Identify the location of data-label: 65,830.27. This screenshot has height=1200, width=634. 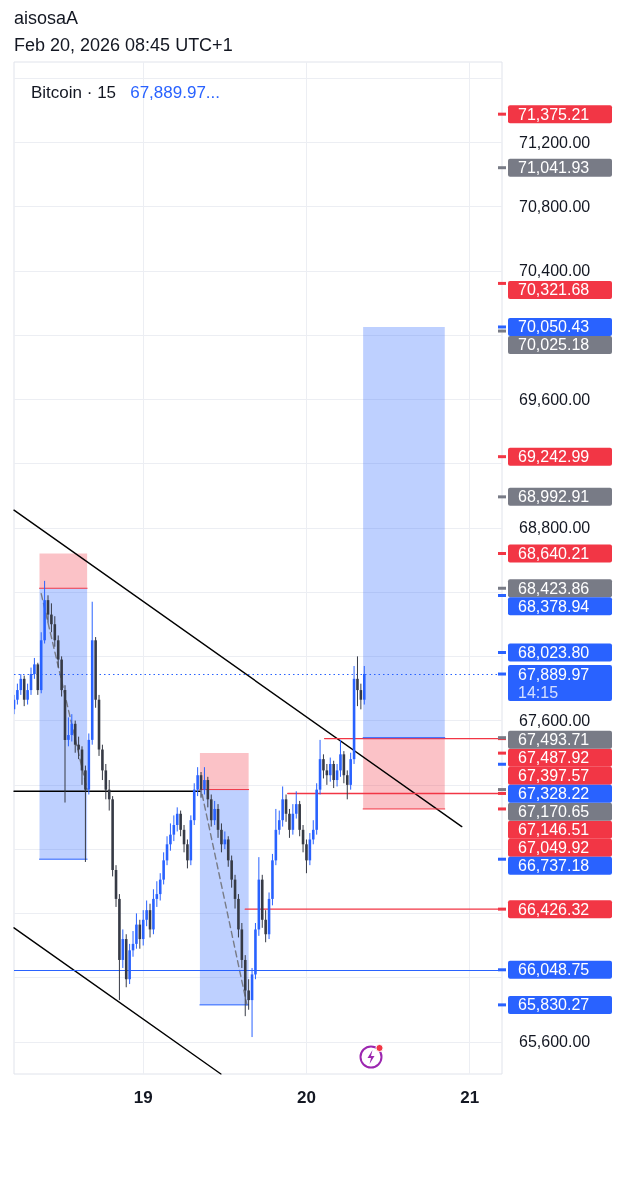
(554, 1005).